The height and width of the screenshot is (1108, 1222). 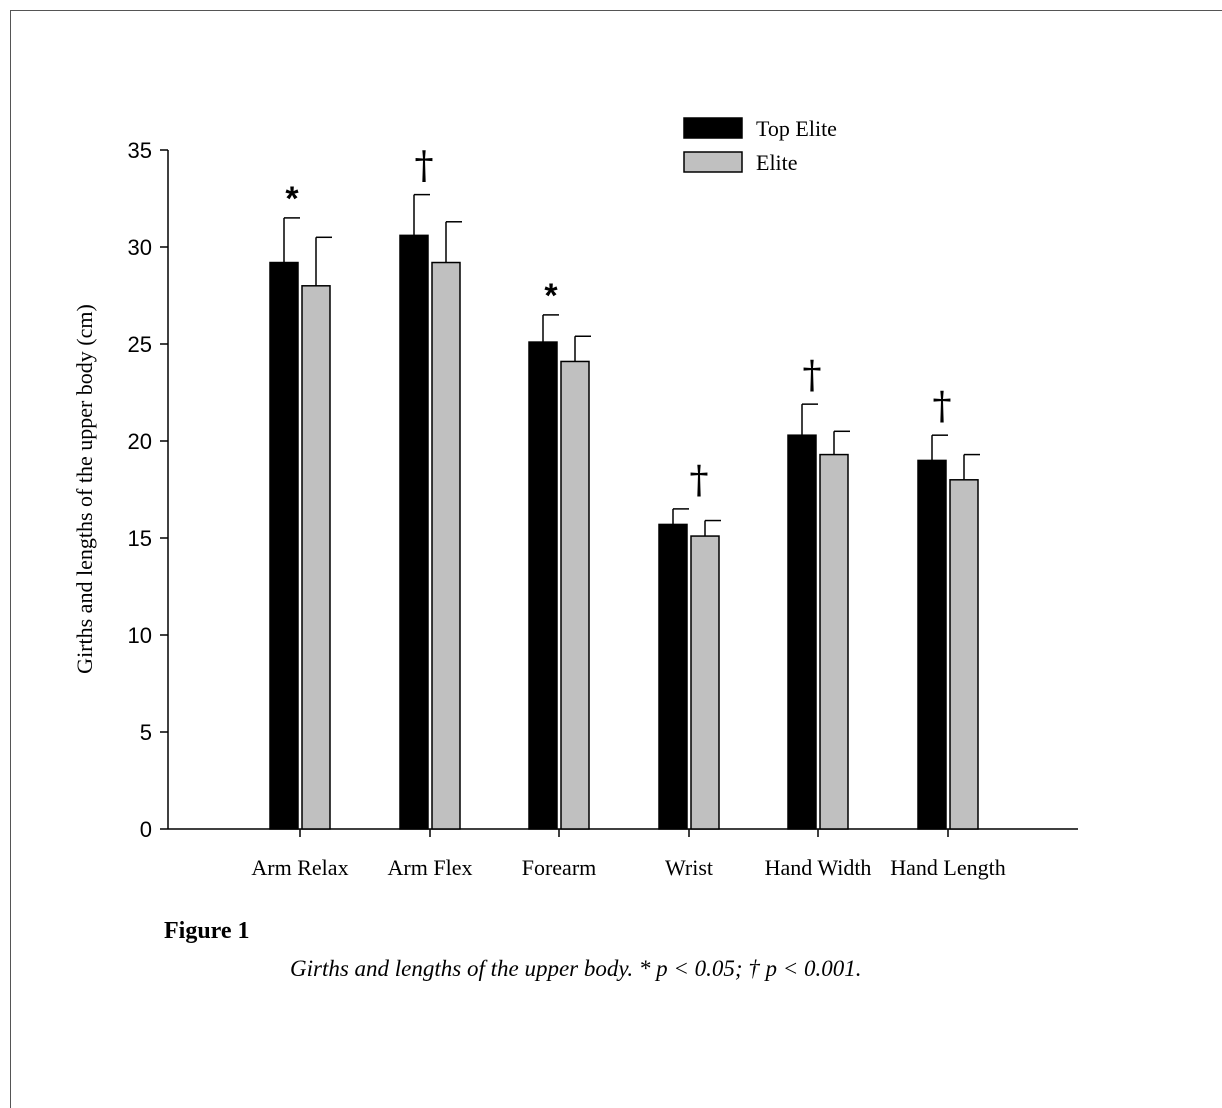 I want to click on y-tick-label: 10, so click(x=140, y=635).